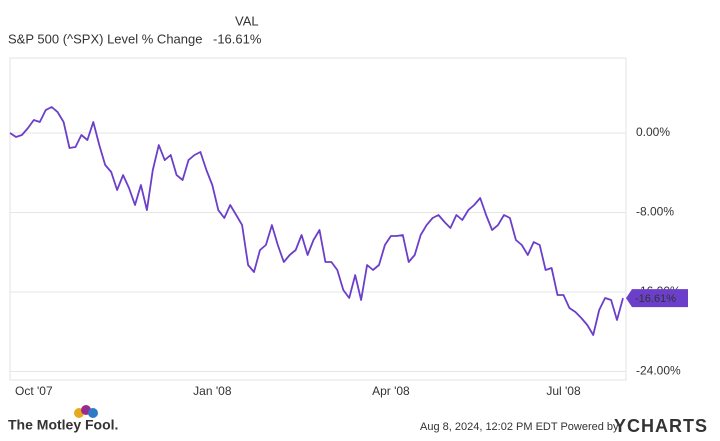 The height and width of the screenshot is (441, 720). I want to click on value-label: -16.61%, so click(655, 299).